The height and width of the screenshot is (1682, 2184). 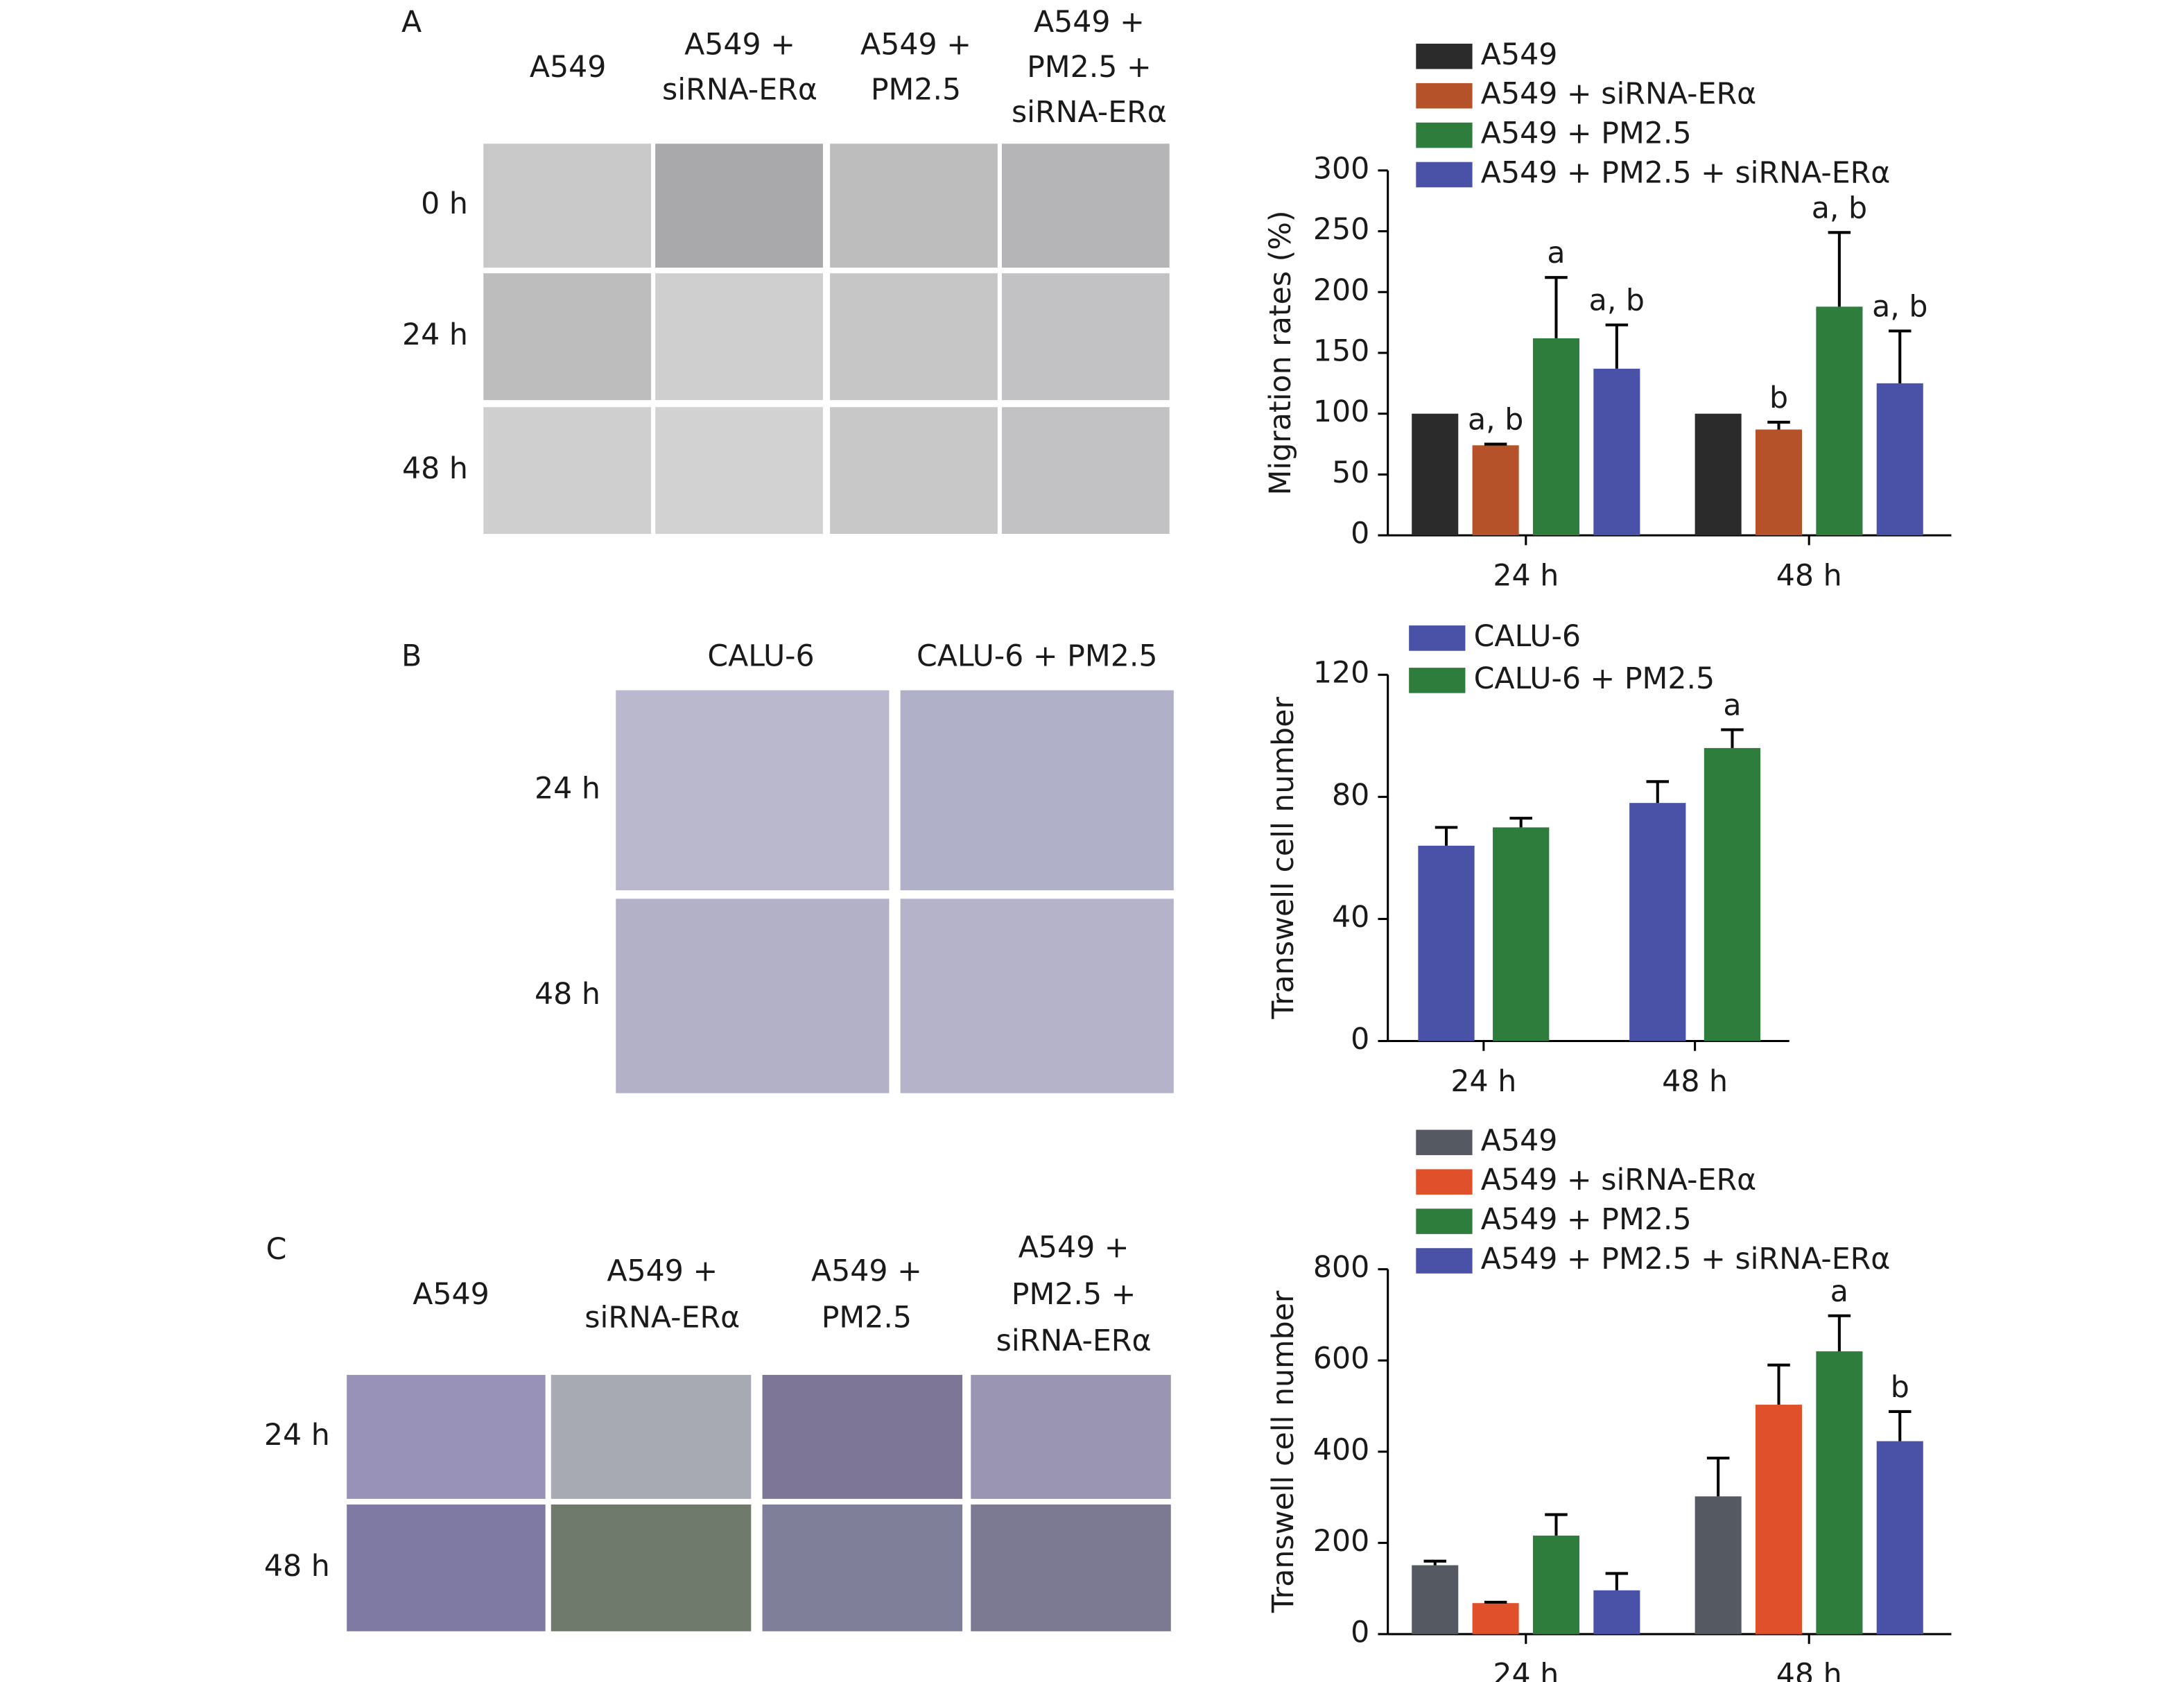 I want to click on legend-label: A549 + PM2.5 + siRNA-ERα, so click(x=1686, y=1259).